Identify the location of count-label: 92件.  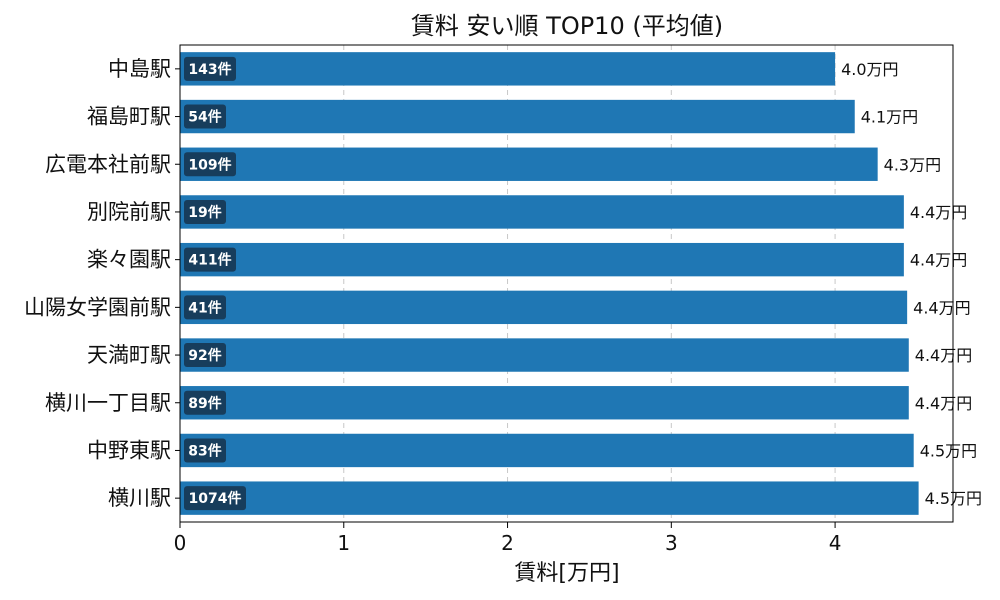
(204, 355).